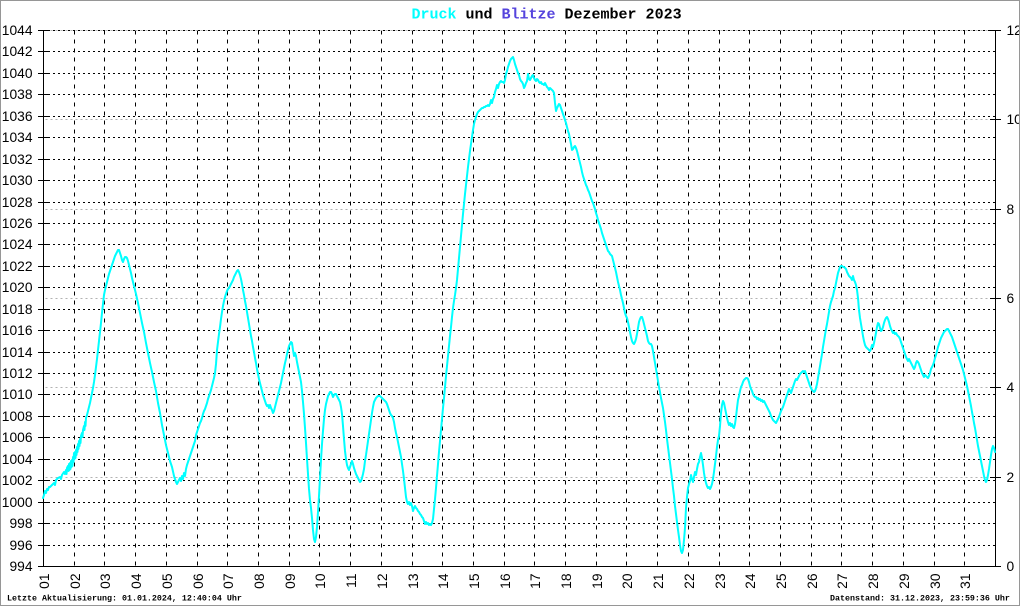  Describe the element at coordinates (535, 581) in the screenshot. I see `svg-text: 17` at that location.